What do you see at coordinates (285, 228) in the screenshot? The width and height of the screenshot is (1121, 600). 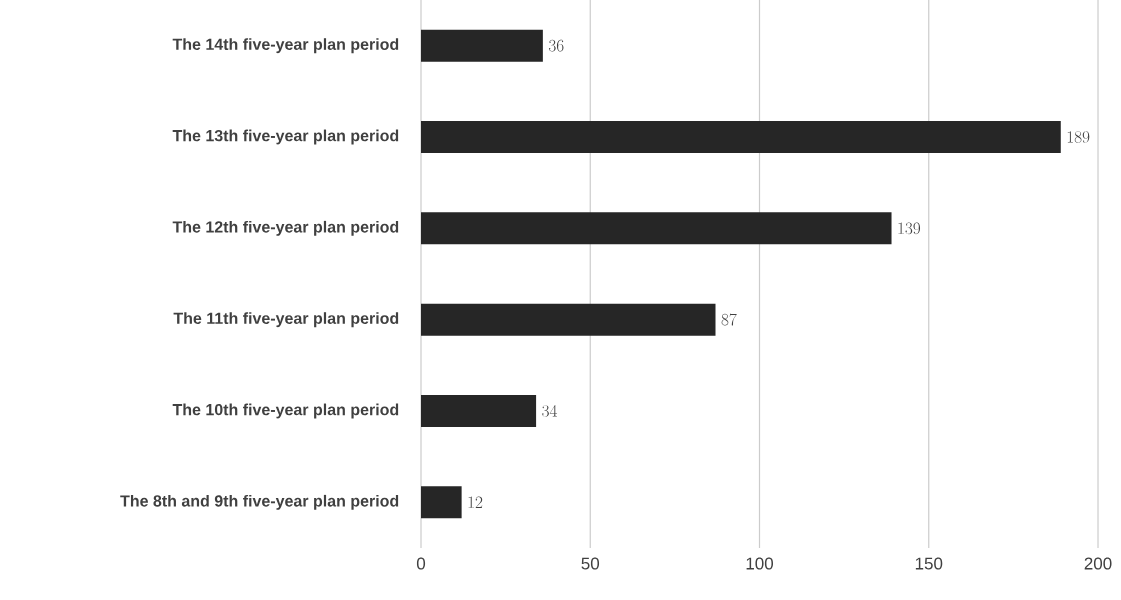 I see `y-tick-label: The 12th five-year plan period` at bounding box center [285, 228].